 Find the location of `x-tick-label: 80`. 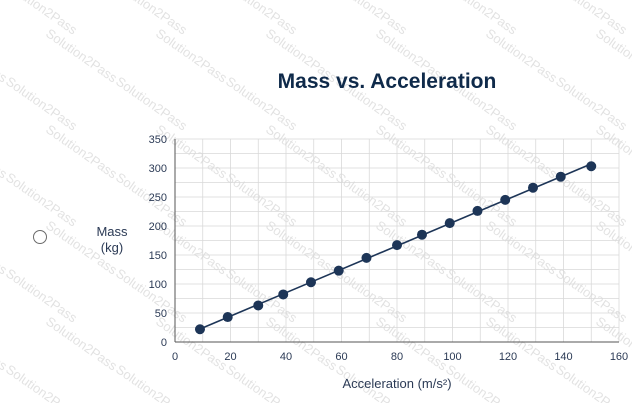

x-tick-label: 80 is located at coordinates (397, 357).